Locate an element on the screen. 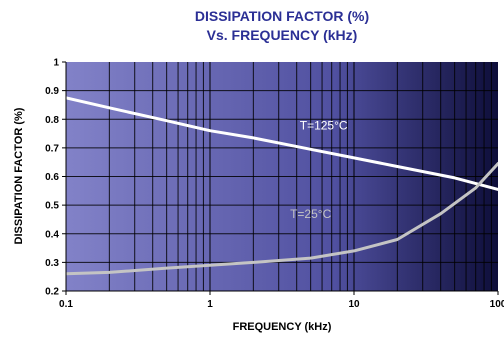 The height and width of the screenshot is (343, 504). x-tick-labels: 0.1 1 10 100 is located at coordinates (281, 300).